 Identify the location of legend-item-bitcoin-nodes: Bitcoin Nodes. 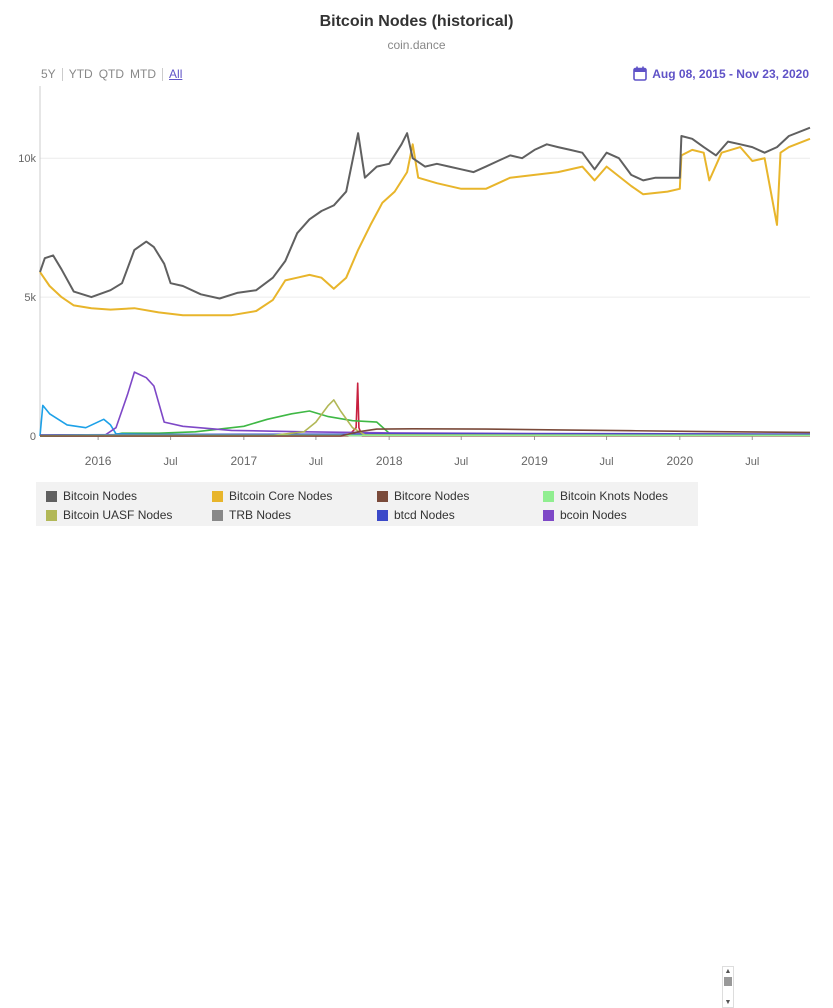
(91, 496).